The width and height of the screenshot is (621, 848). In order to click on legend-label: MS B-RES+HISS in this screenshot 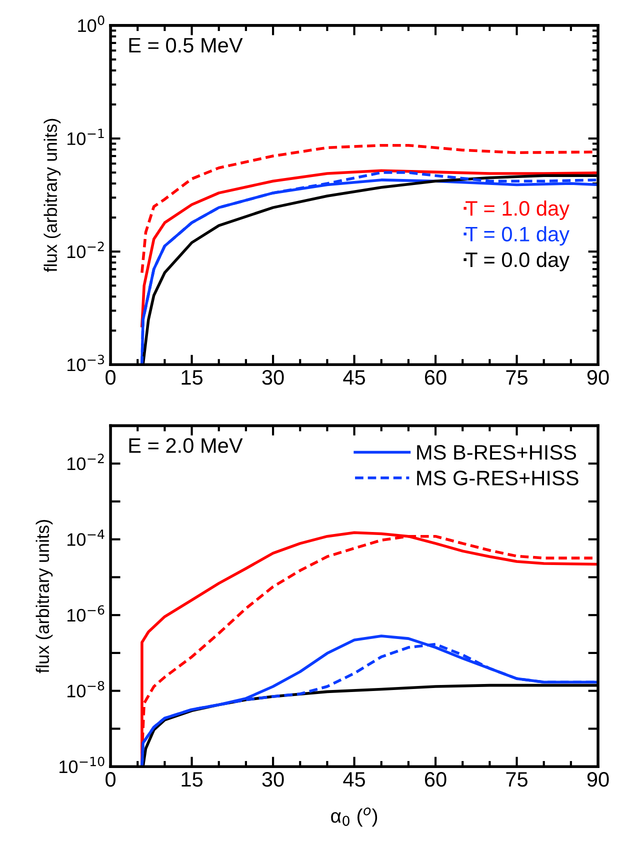, I will do `click(496, 452)`.